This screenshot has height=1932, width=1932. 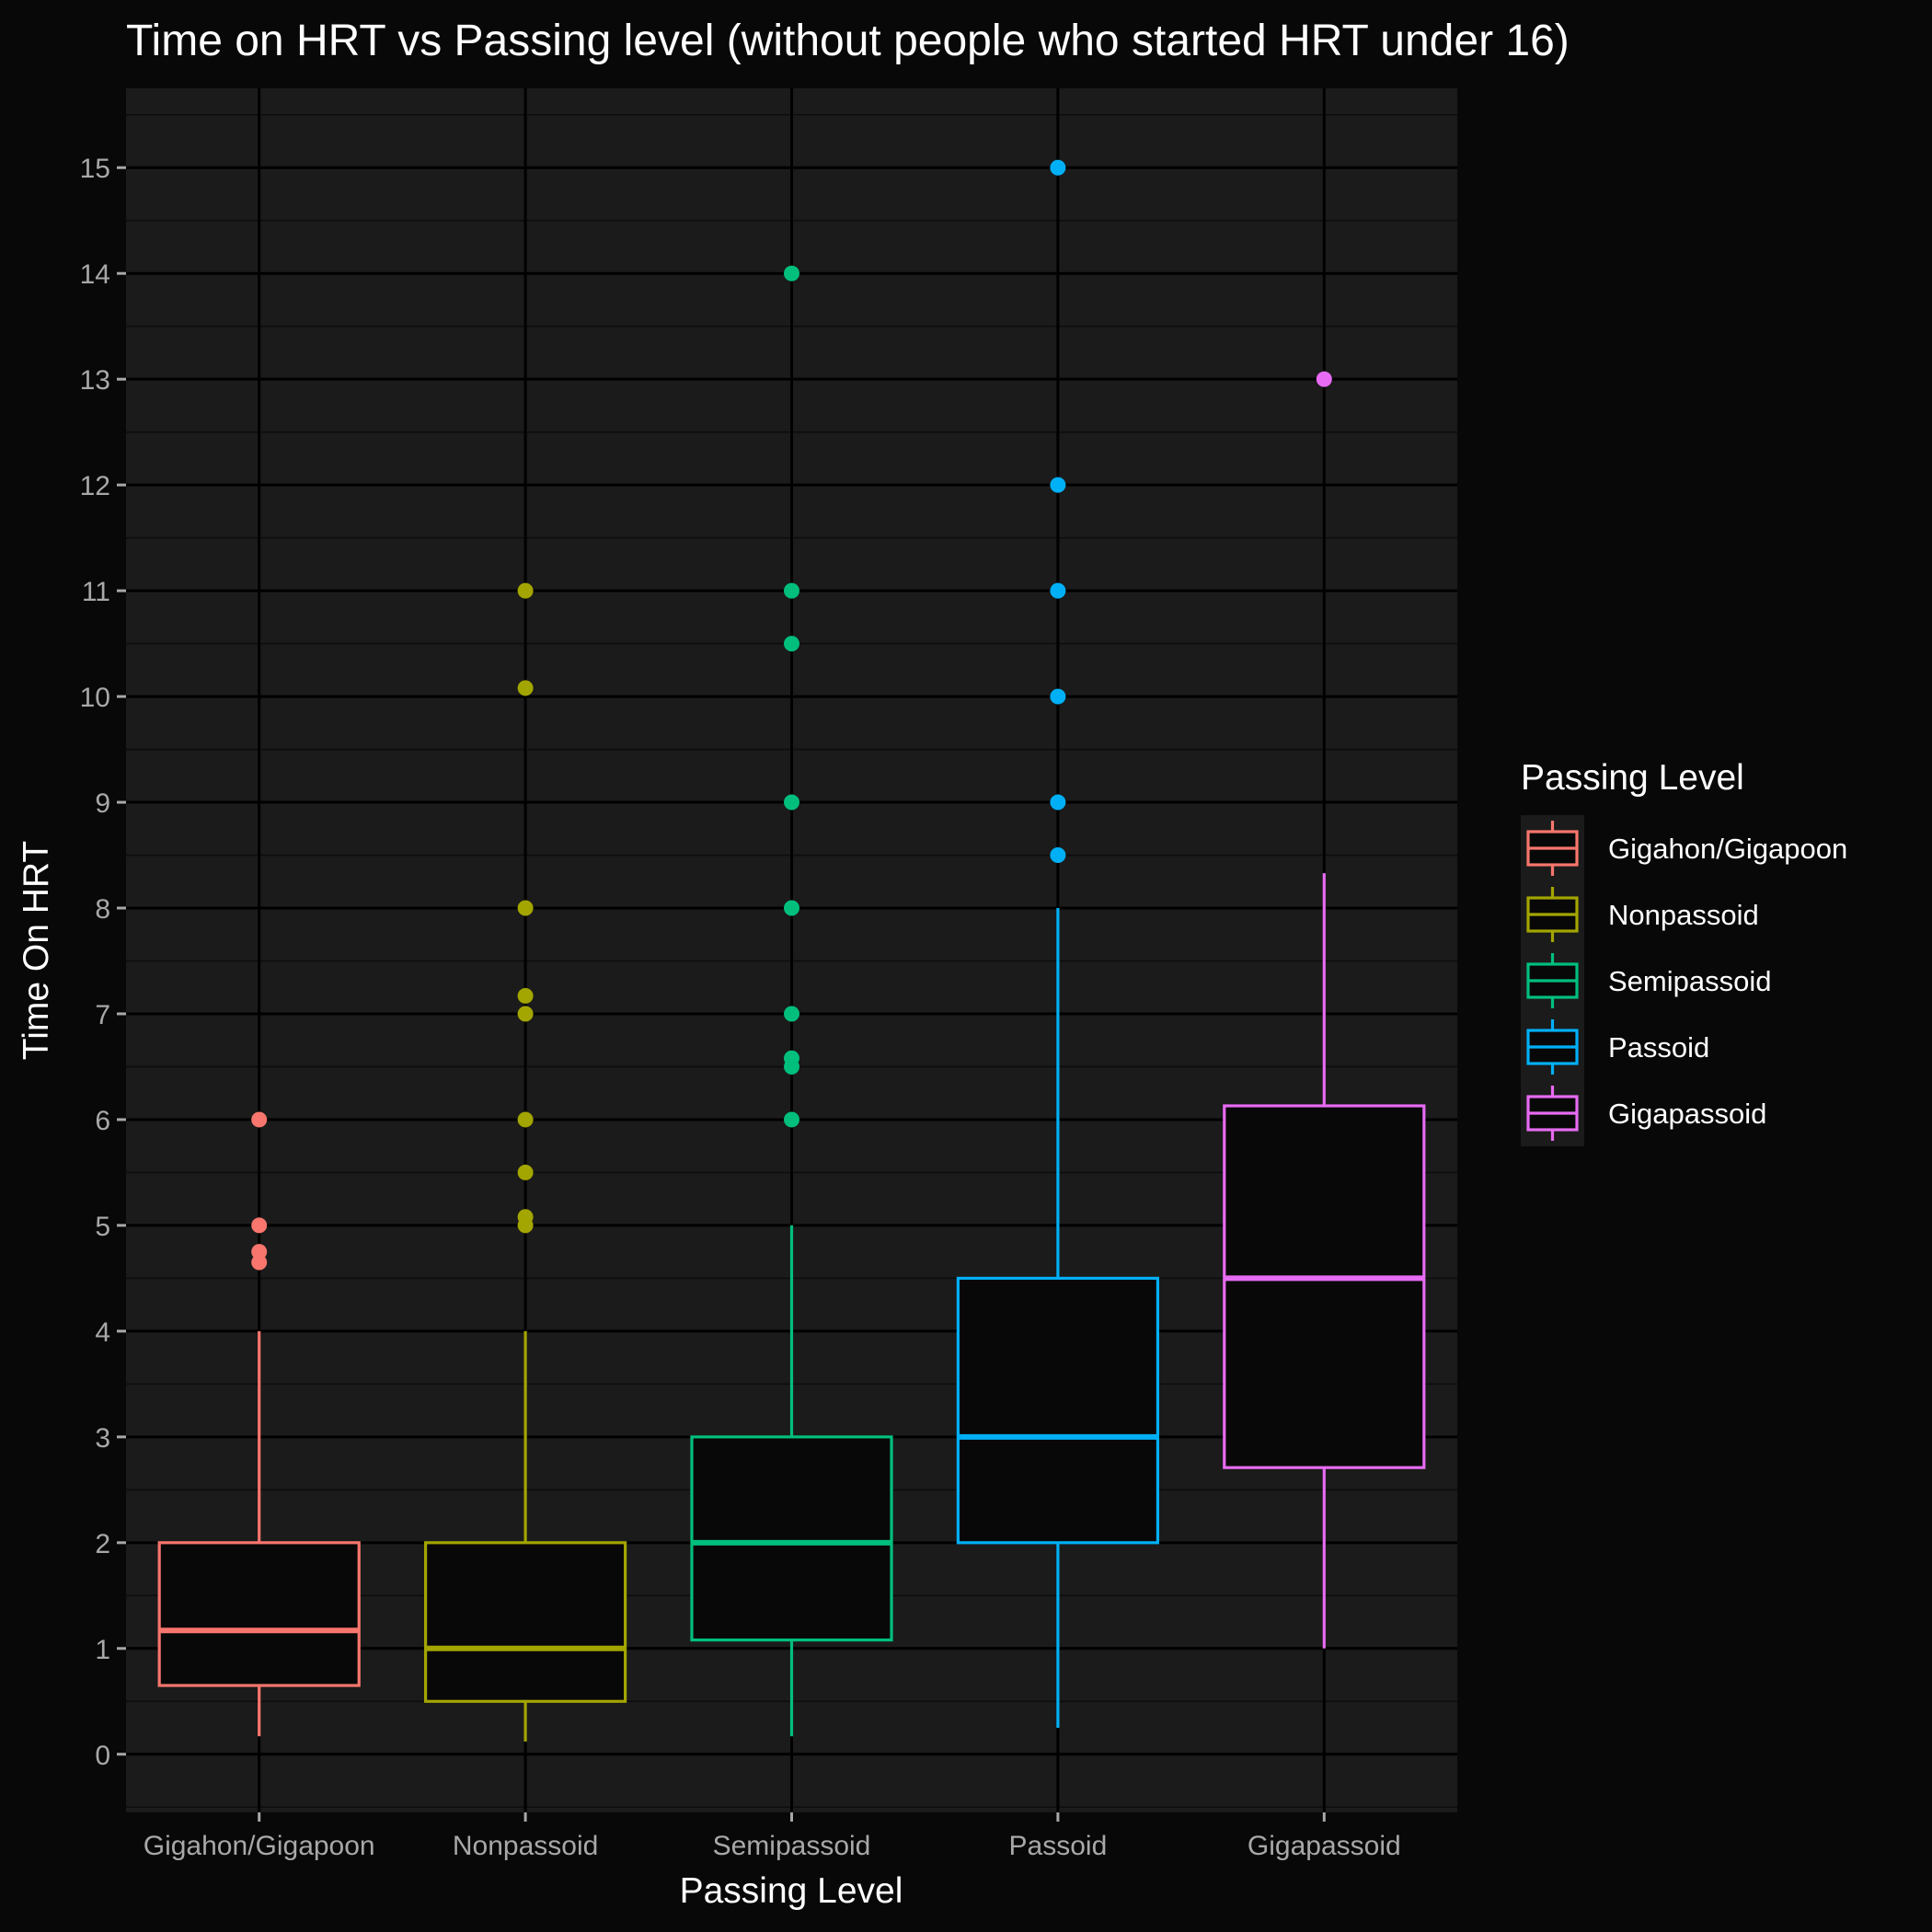 I want to click on y-tick-label: 9, so click(x=102, y=803).